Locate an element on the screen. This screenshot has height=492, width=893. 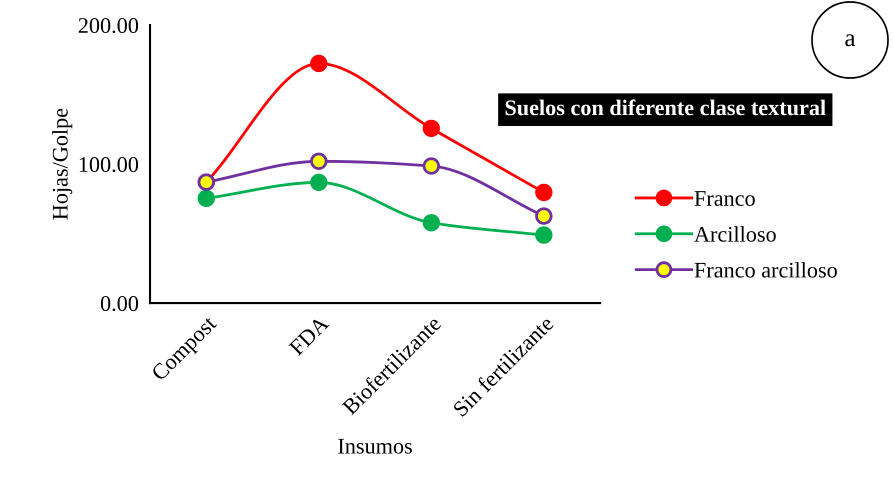
x-axis-title: Insumos is located at coordinates (375, 446).